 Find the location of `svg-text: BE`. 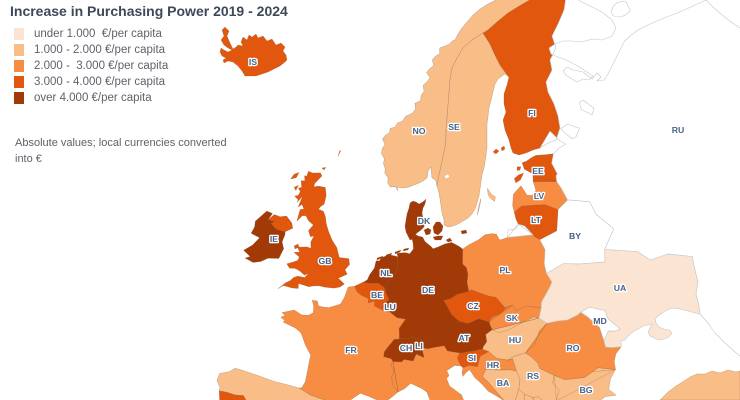

svg-text: BE is located at coordinates (377, 295).